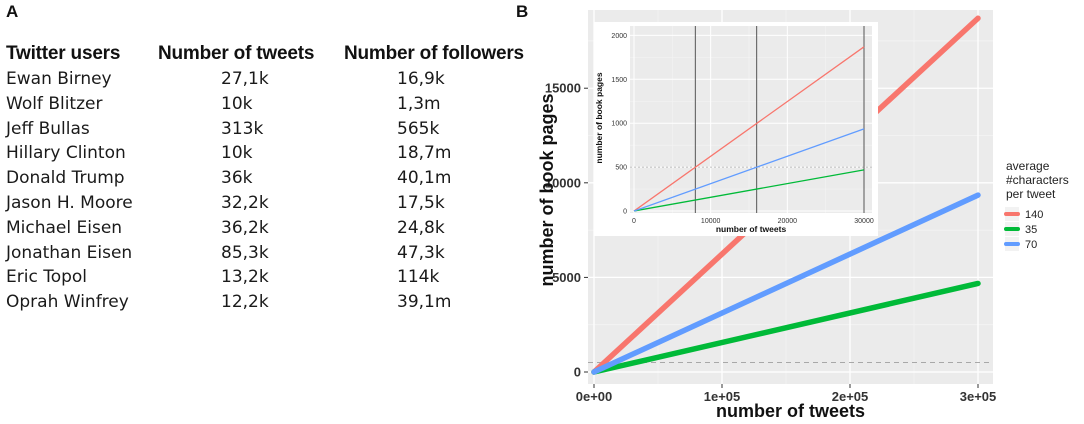  I want to click on y-tick-label: 15000, so click(563, 88).